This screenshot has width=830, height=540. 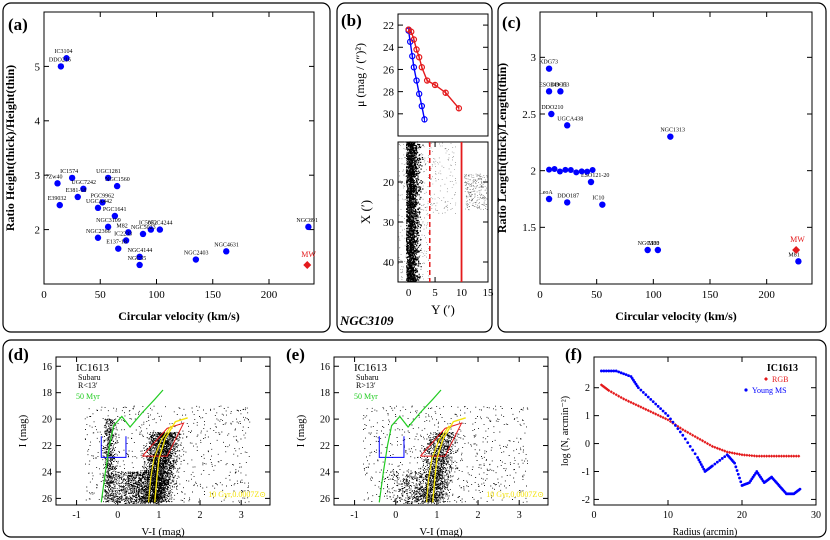 What do you see at coordinates (159, 464) in the screenshot?
I see `old-isochrone` at bounding box center [159, 464].